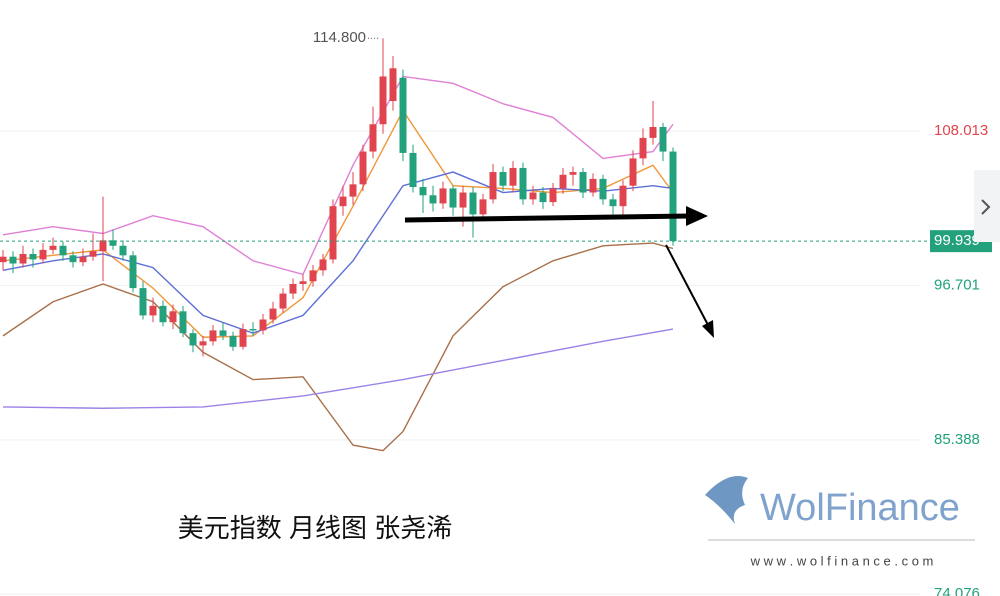 This screenshot has height=596, width=1000. What do you see at coordinates (315, 528) in the screenshot?
I see `chart-title: 美元指数 月线图 张尧浠` at bounding box center [315, 528].